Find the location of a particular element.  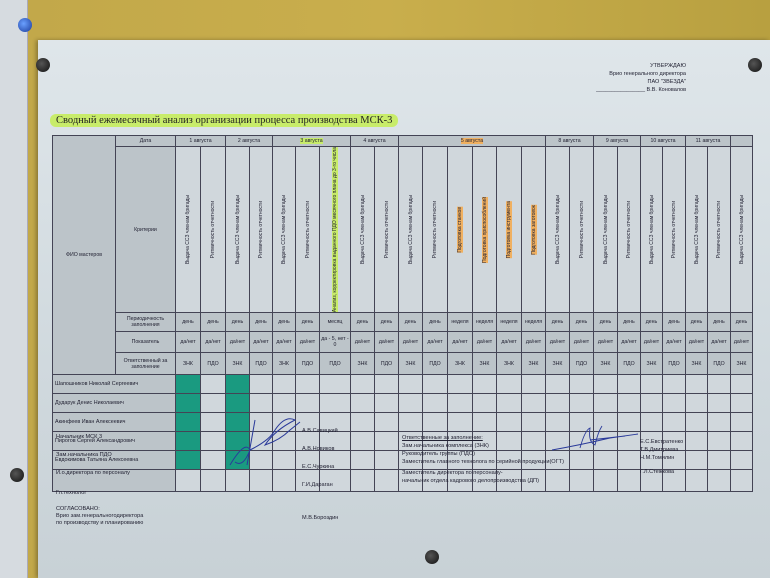

responsible-heading: Ответственные за заполнение: is located at coordinates (442, 438).